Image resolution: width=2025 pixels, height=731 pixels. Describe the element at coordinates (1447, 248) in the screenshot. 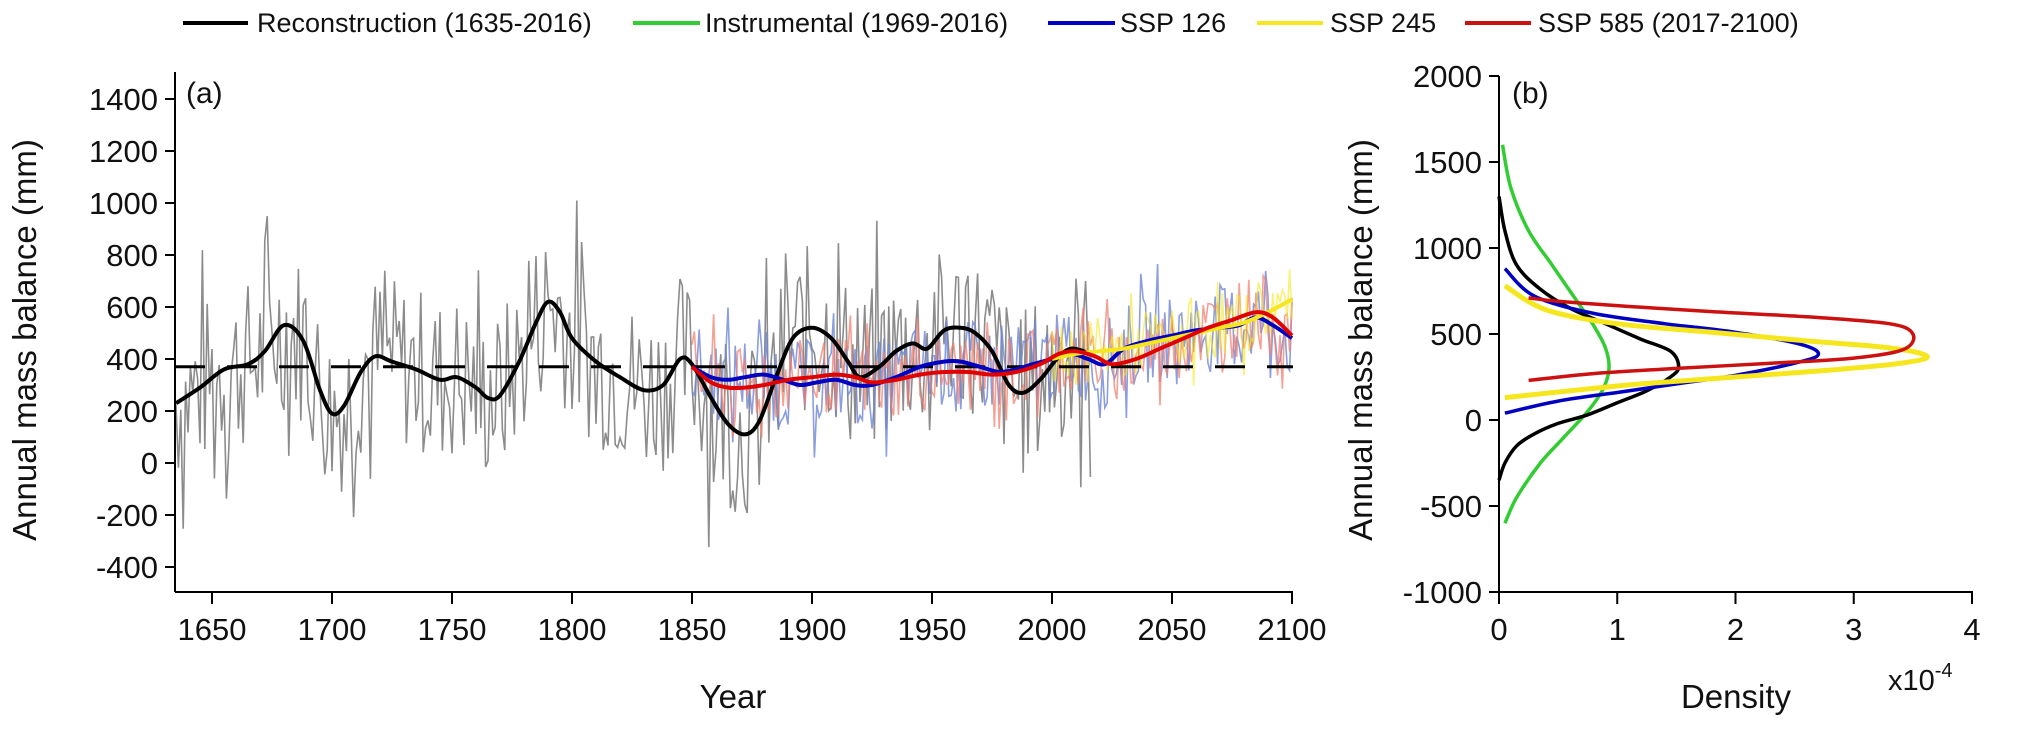

I see `panel-b-y-tick-label: 1000` at that location.